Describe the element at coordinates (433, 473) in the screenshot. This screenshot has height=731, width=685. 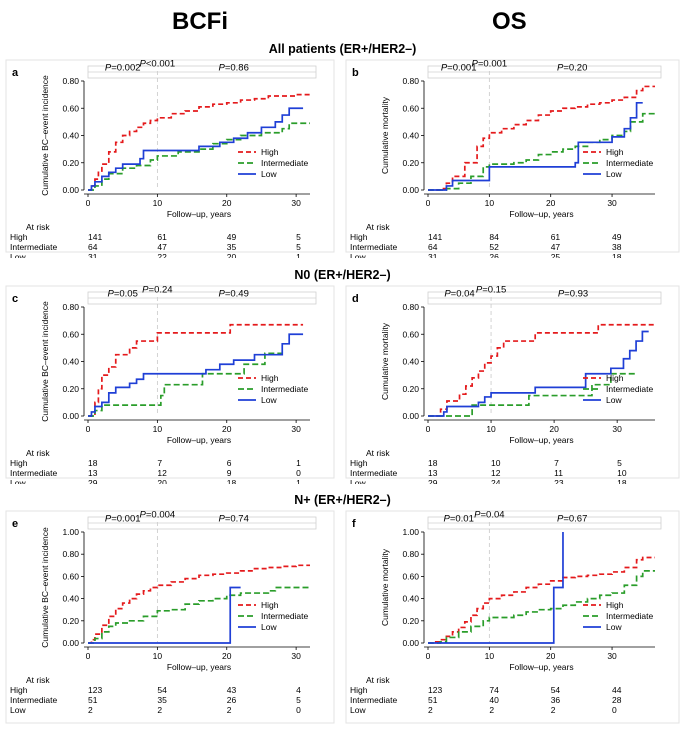
I see `at-risk-value: 13` at that location.